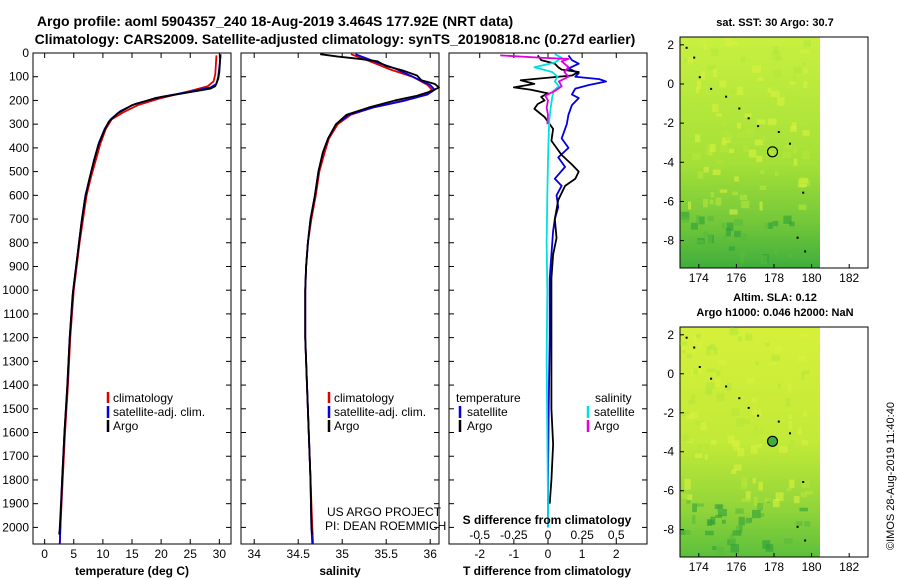 The height and width of the screenshot is (580, 900). Describe the element at coordinates (812, 567) in the screenshot. I see `map-x-tick-label: 180` at that location.